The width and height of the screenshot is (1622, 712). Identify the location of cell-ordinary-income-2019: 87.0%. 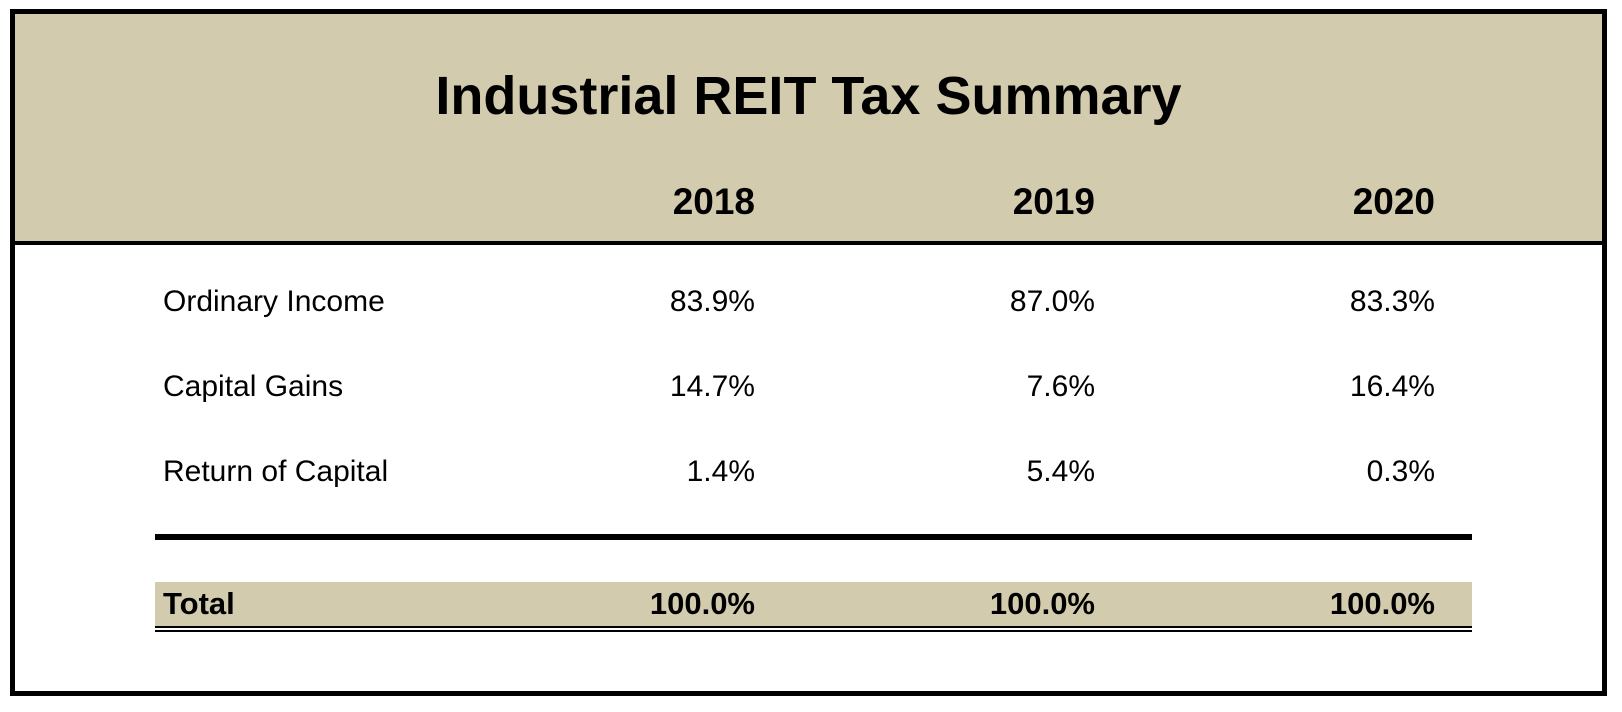
(1052, 301).